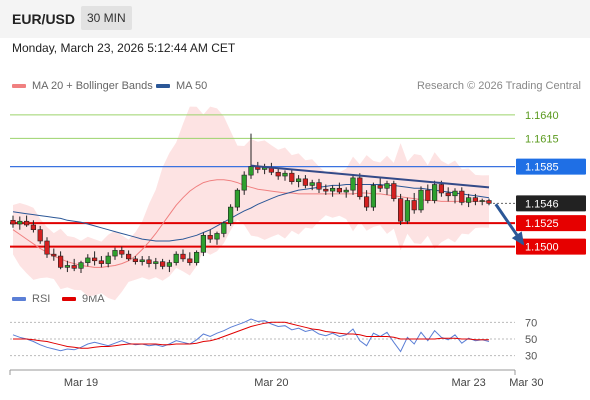 This screenshot has height=400, width=590. I want to click on rsi-ma-line, so click(251, 335).